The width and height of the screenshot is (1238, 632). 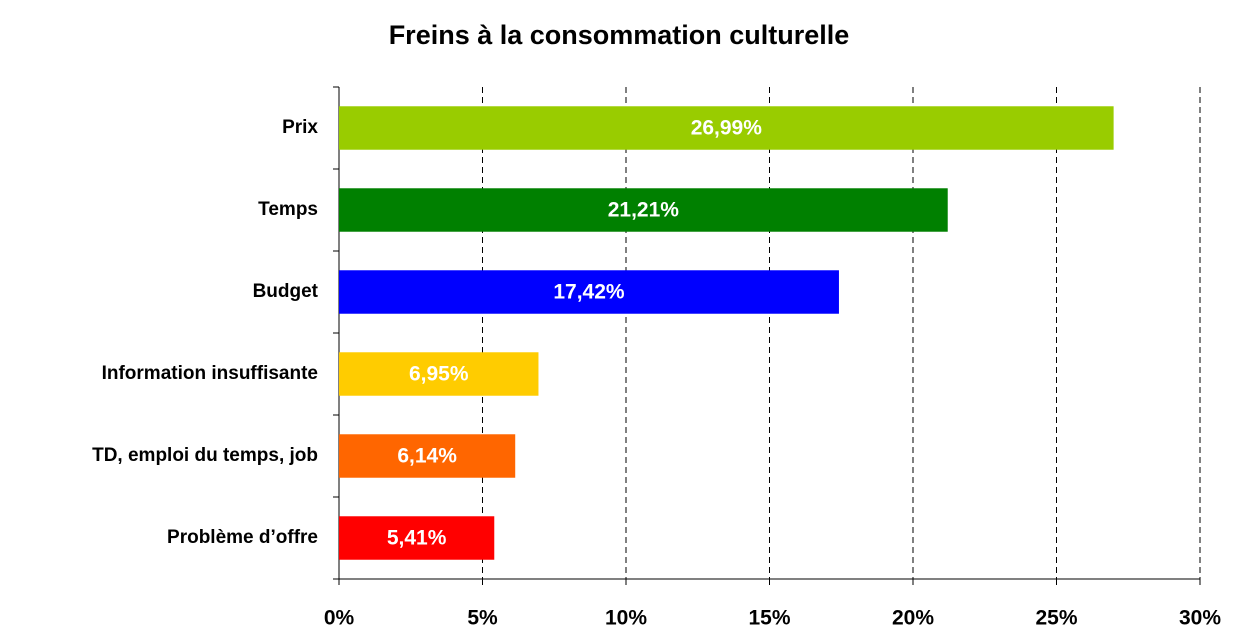 I want to click on chart-title: Freins à la consommation culturelle, so click(x=619, y=35).